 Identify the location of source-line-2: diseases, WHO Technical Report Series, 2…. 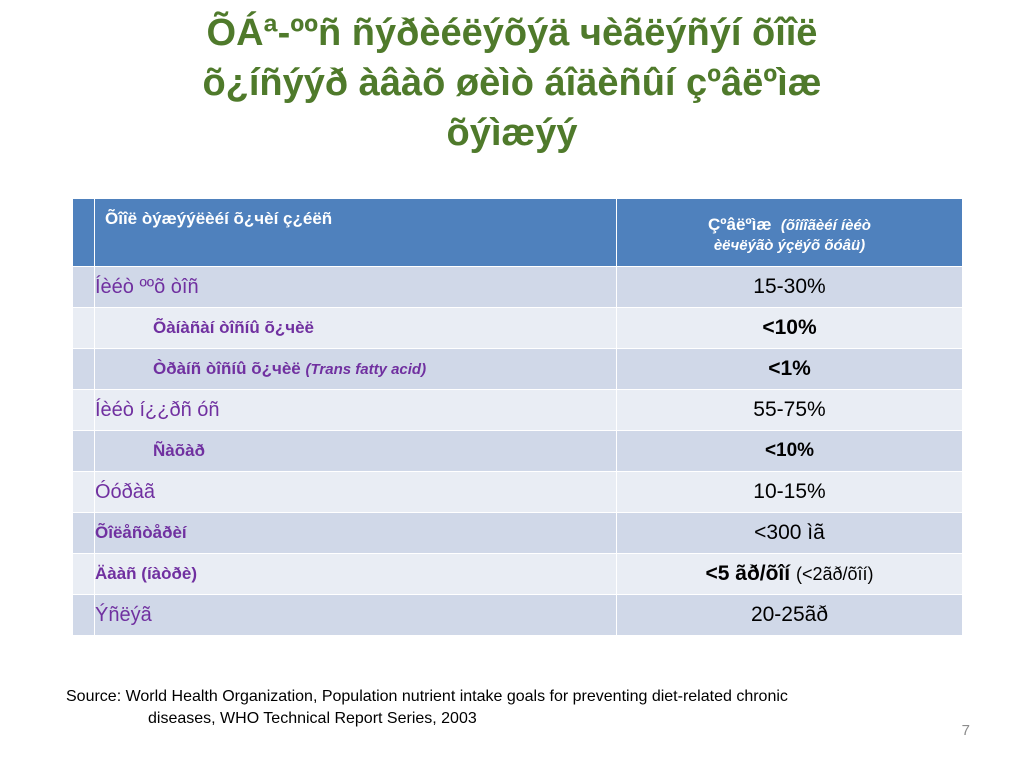
(312, 718).